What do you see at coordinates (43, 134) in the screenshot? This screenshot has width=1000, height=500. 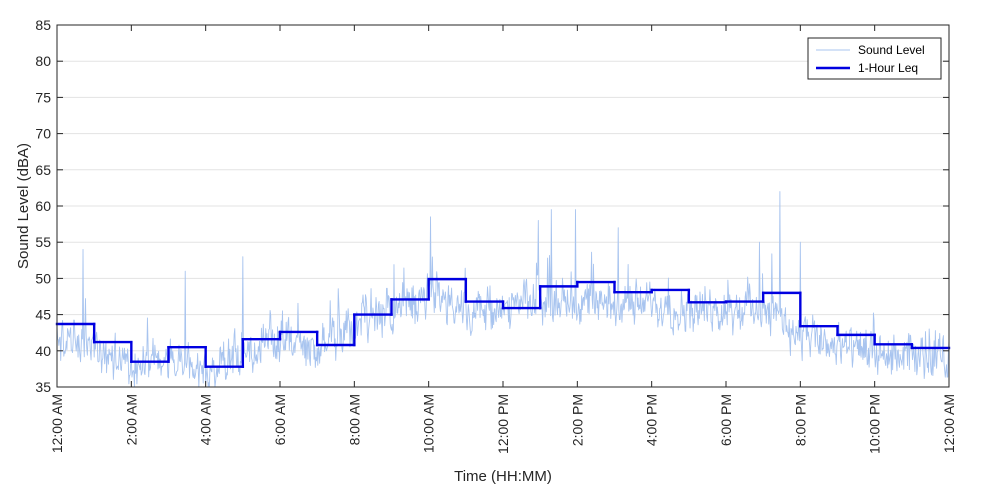 I see `y-tick-label: 70` at bounding box center [43, 134].